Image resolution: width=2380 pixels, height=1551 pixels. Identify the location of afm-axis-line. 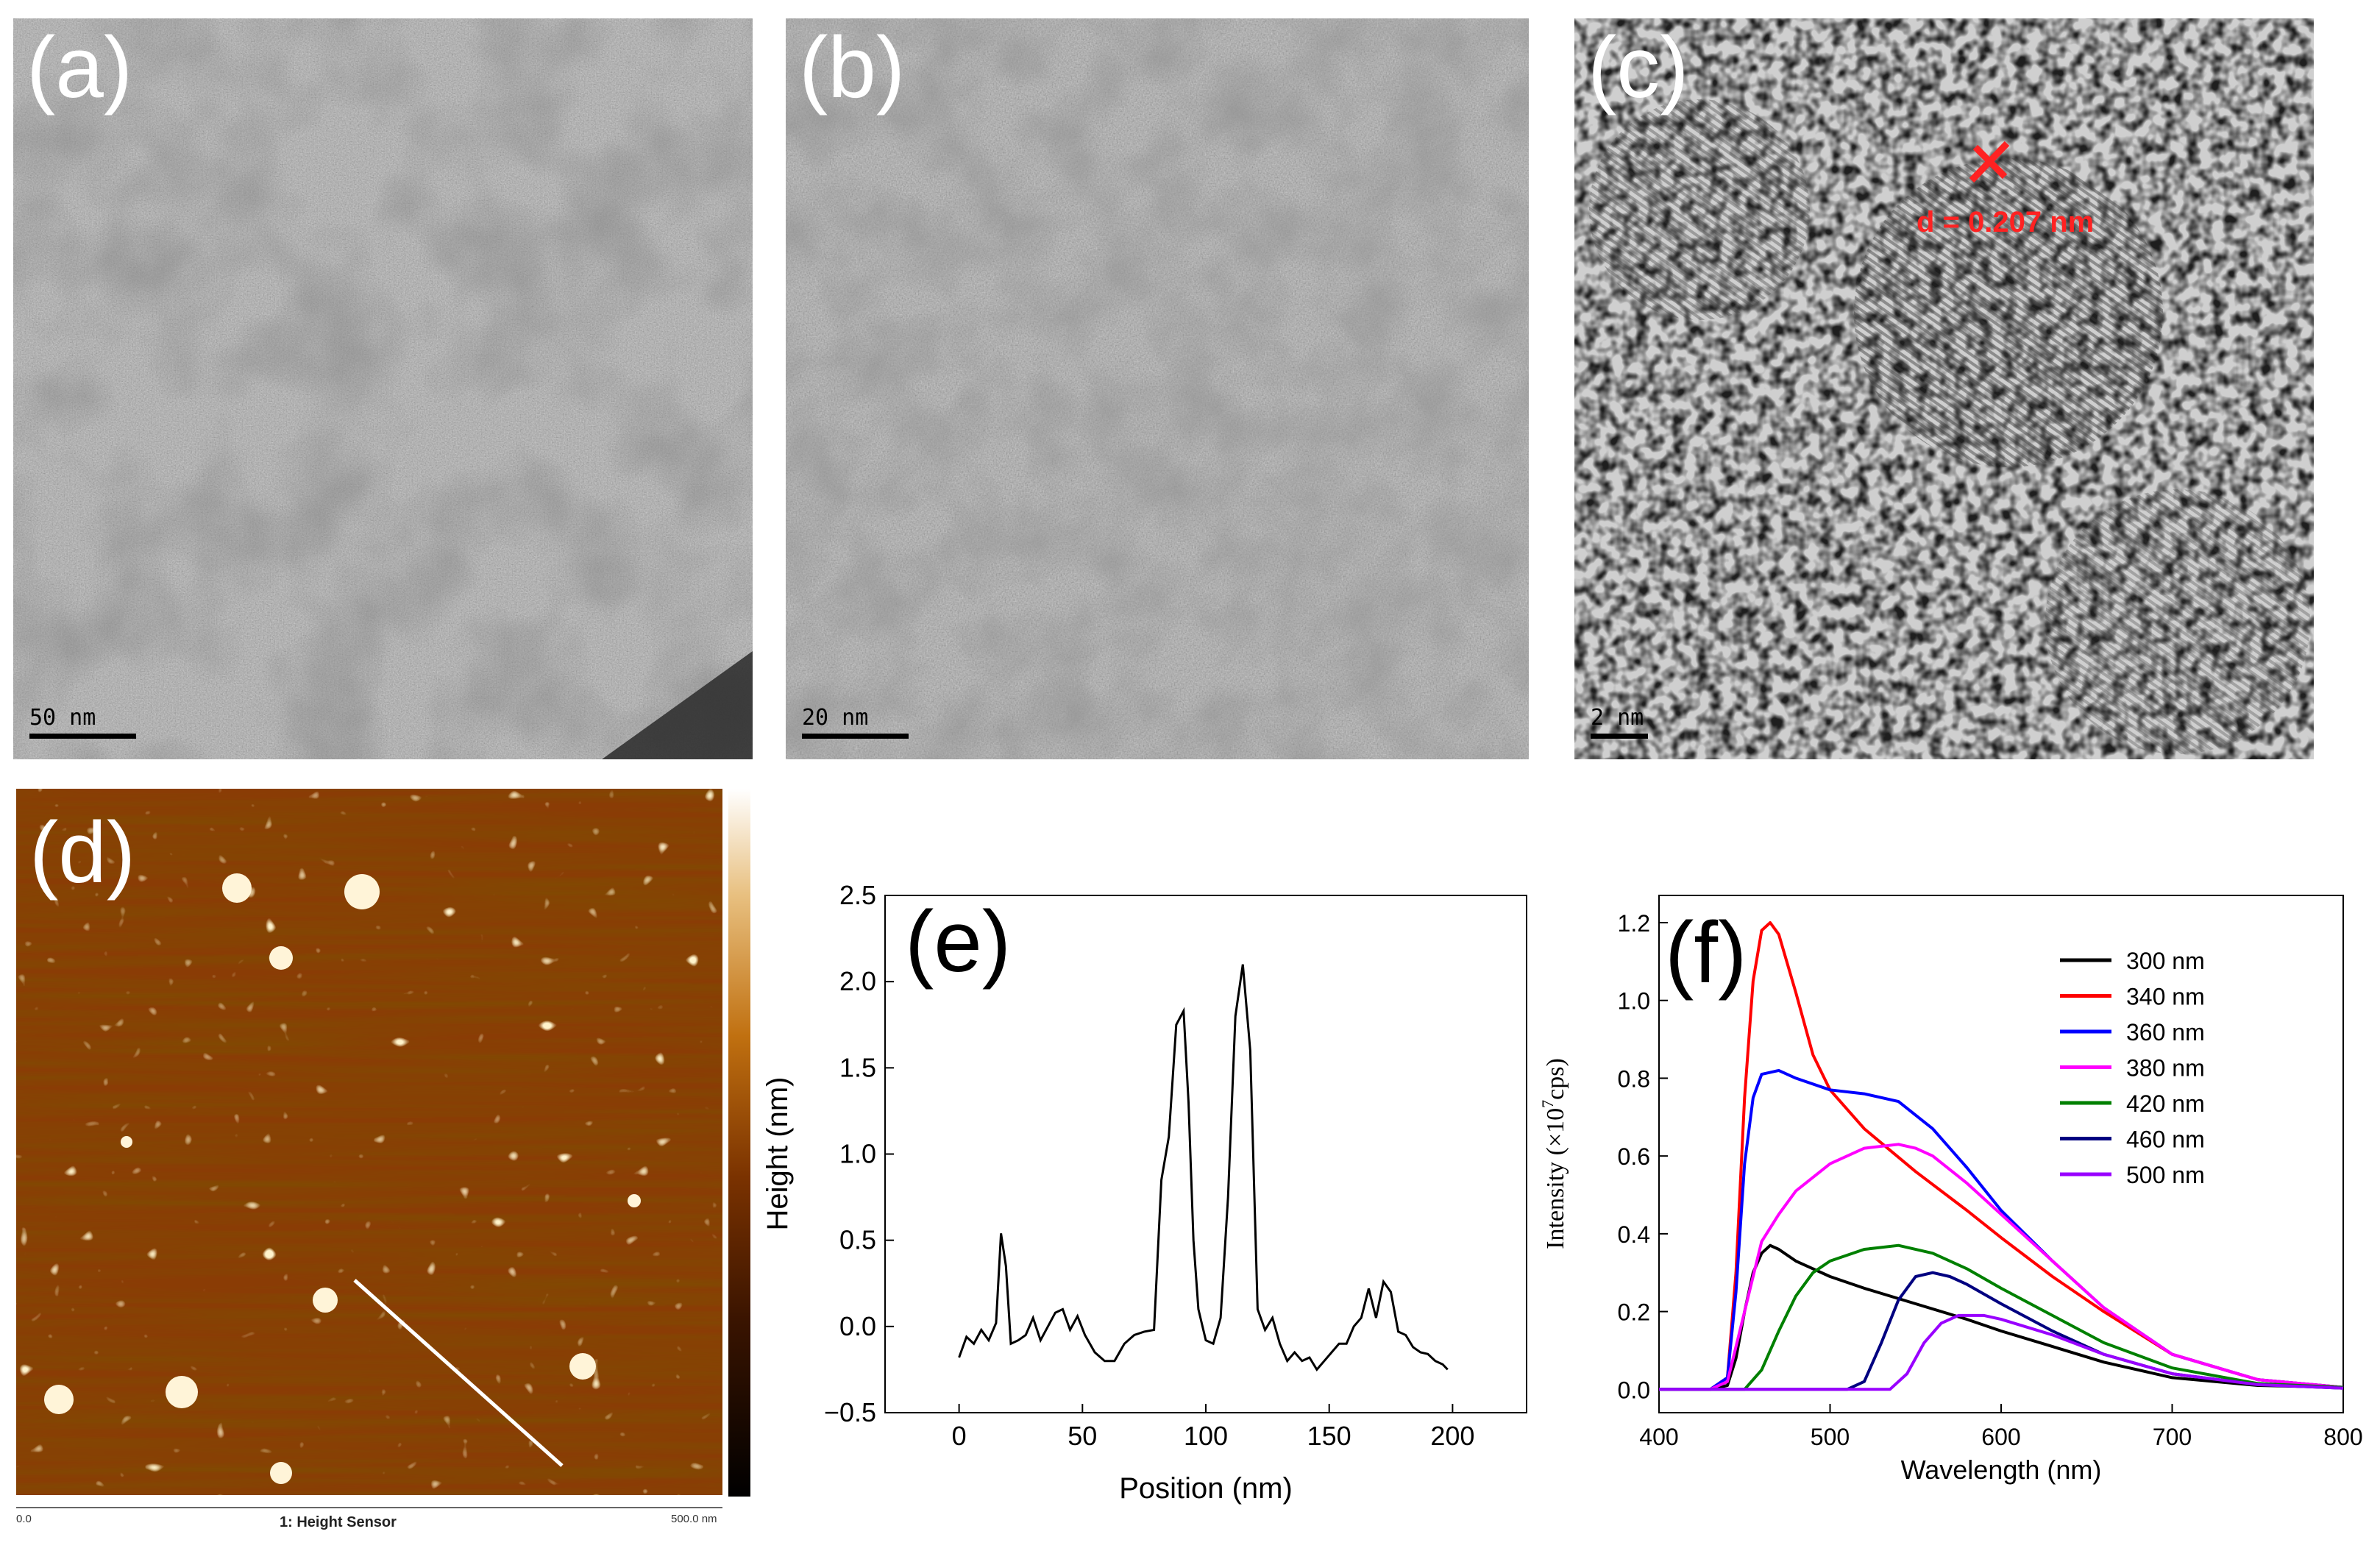
(369, 1507).